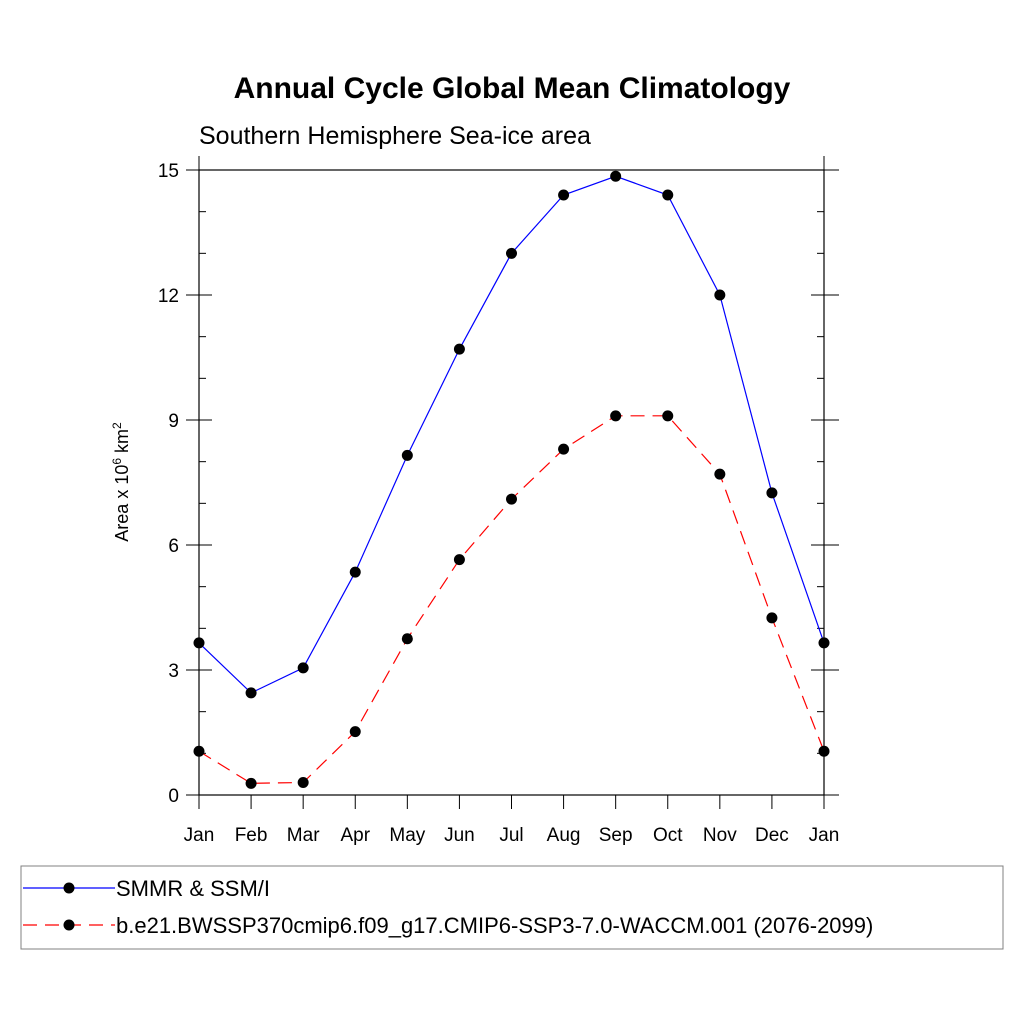 The width and height of the screenshot is (1024, 1024). I want to click on legend-box, so click(512, 907).